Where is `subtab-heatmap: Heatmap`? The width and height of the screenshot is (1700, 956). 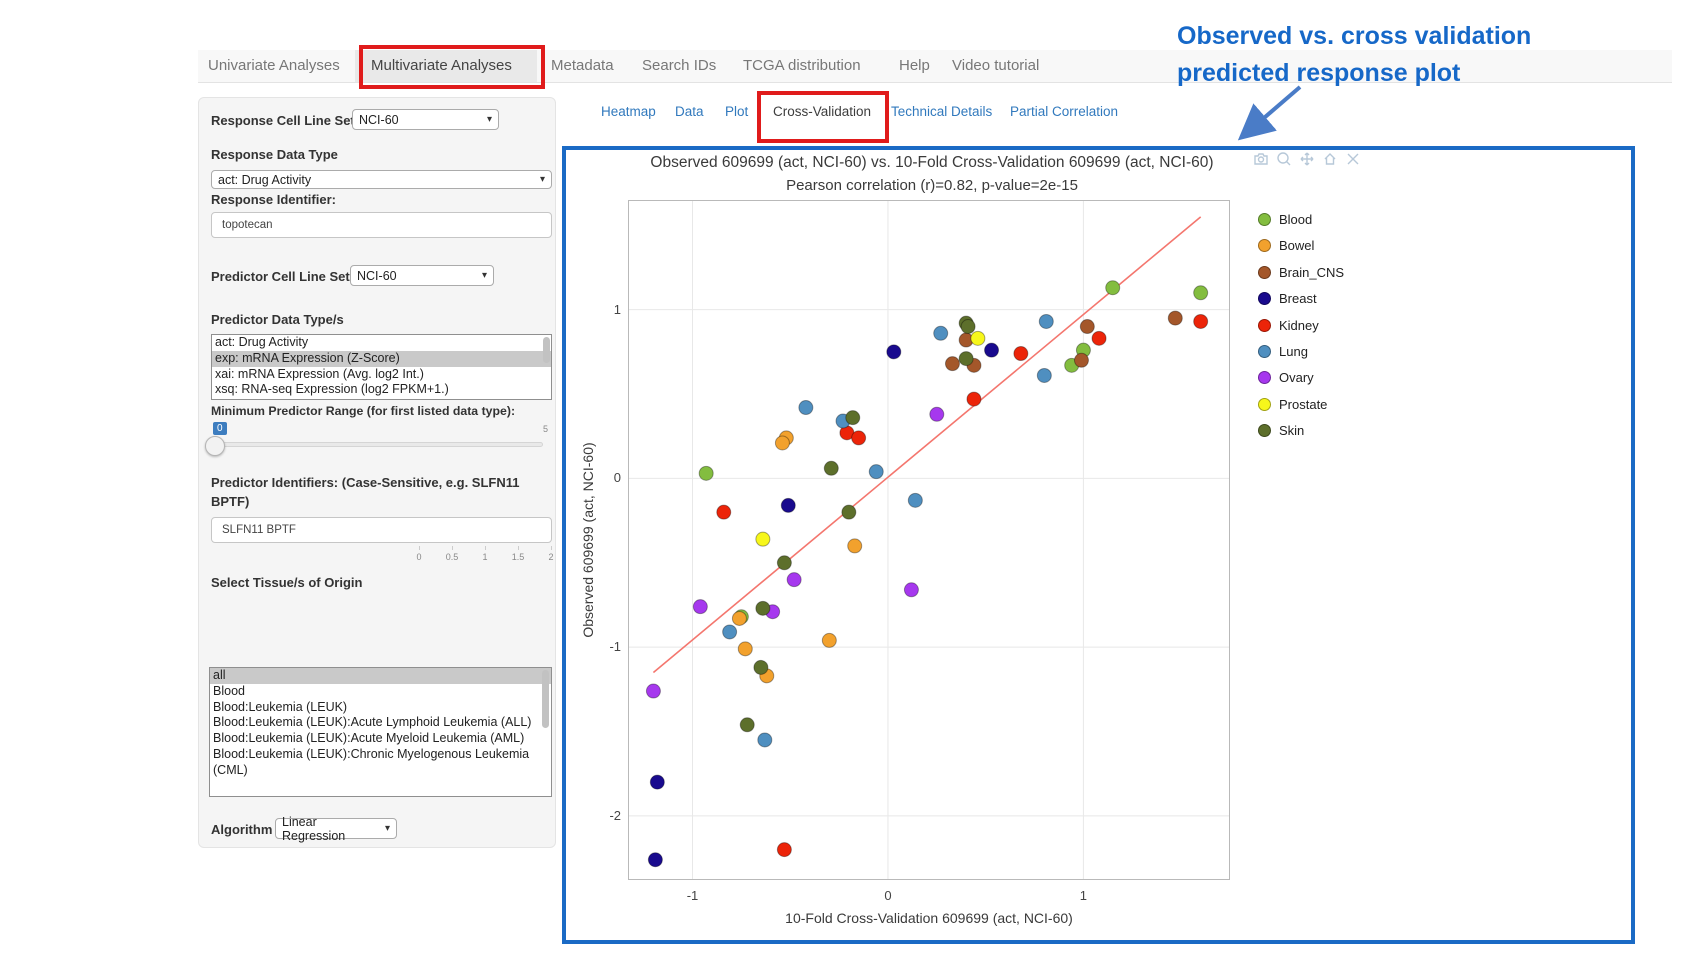 subtab-heatmap: Heatmap is located at coordinates (628, 111).